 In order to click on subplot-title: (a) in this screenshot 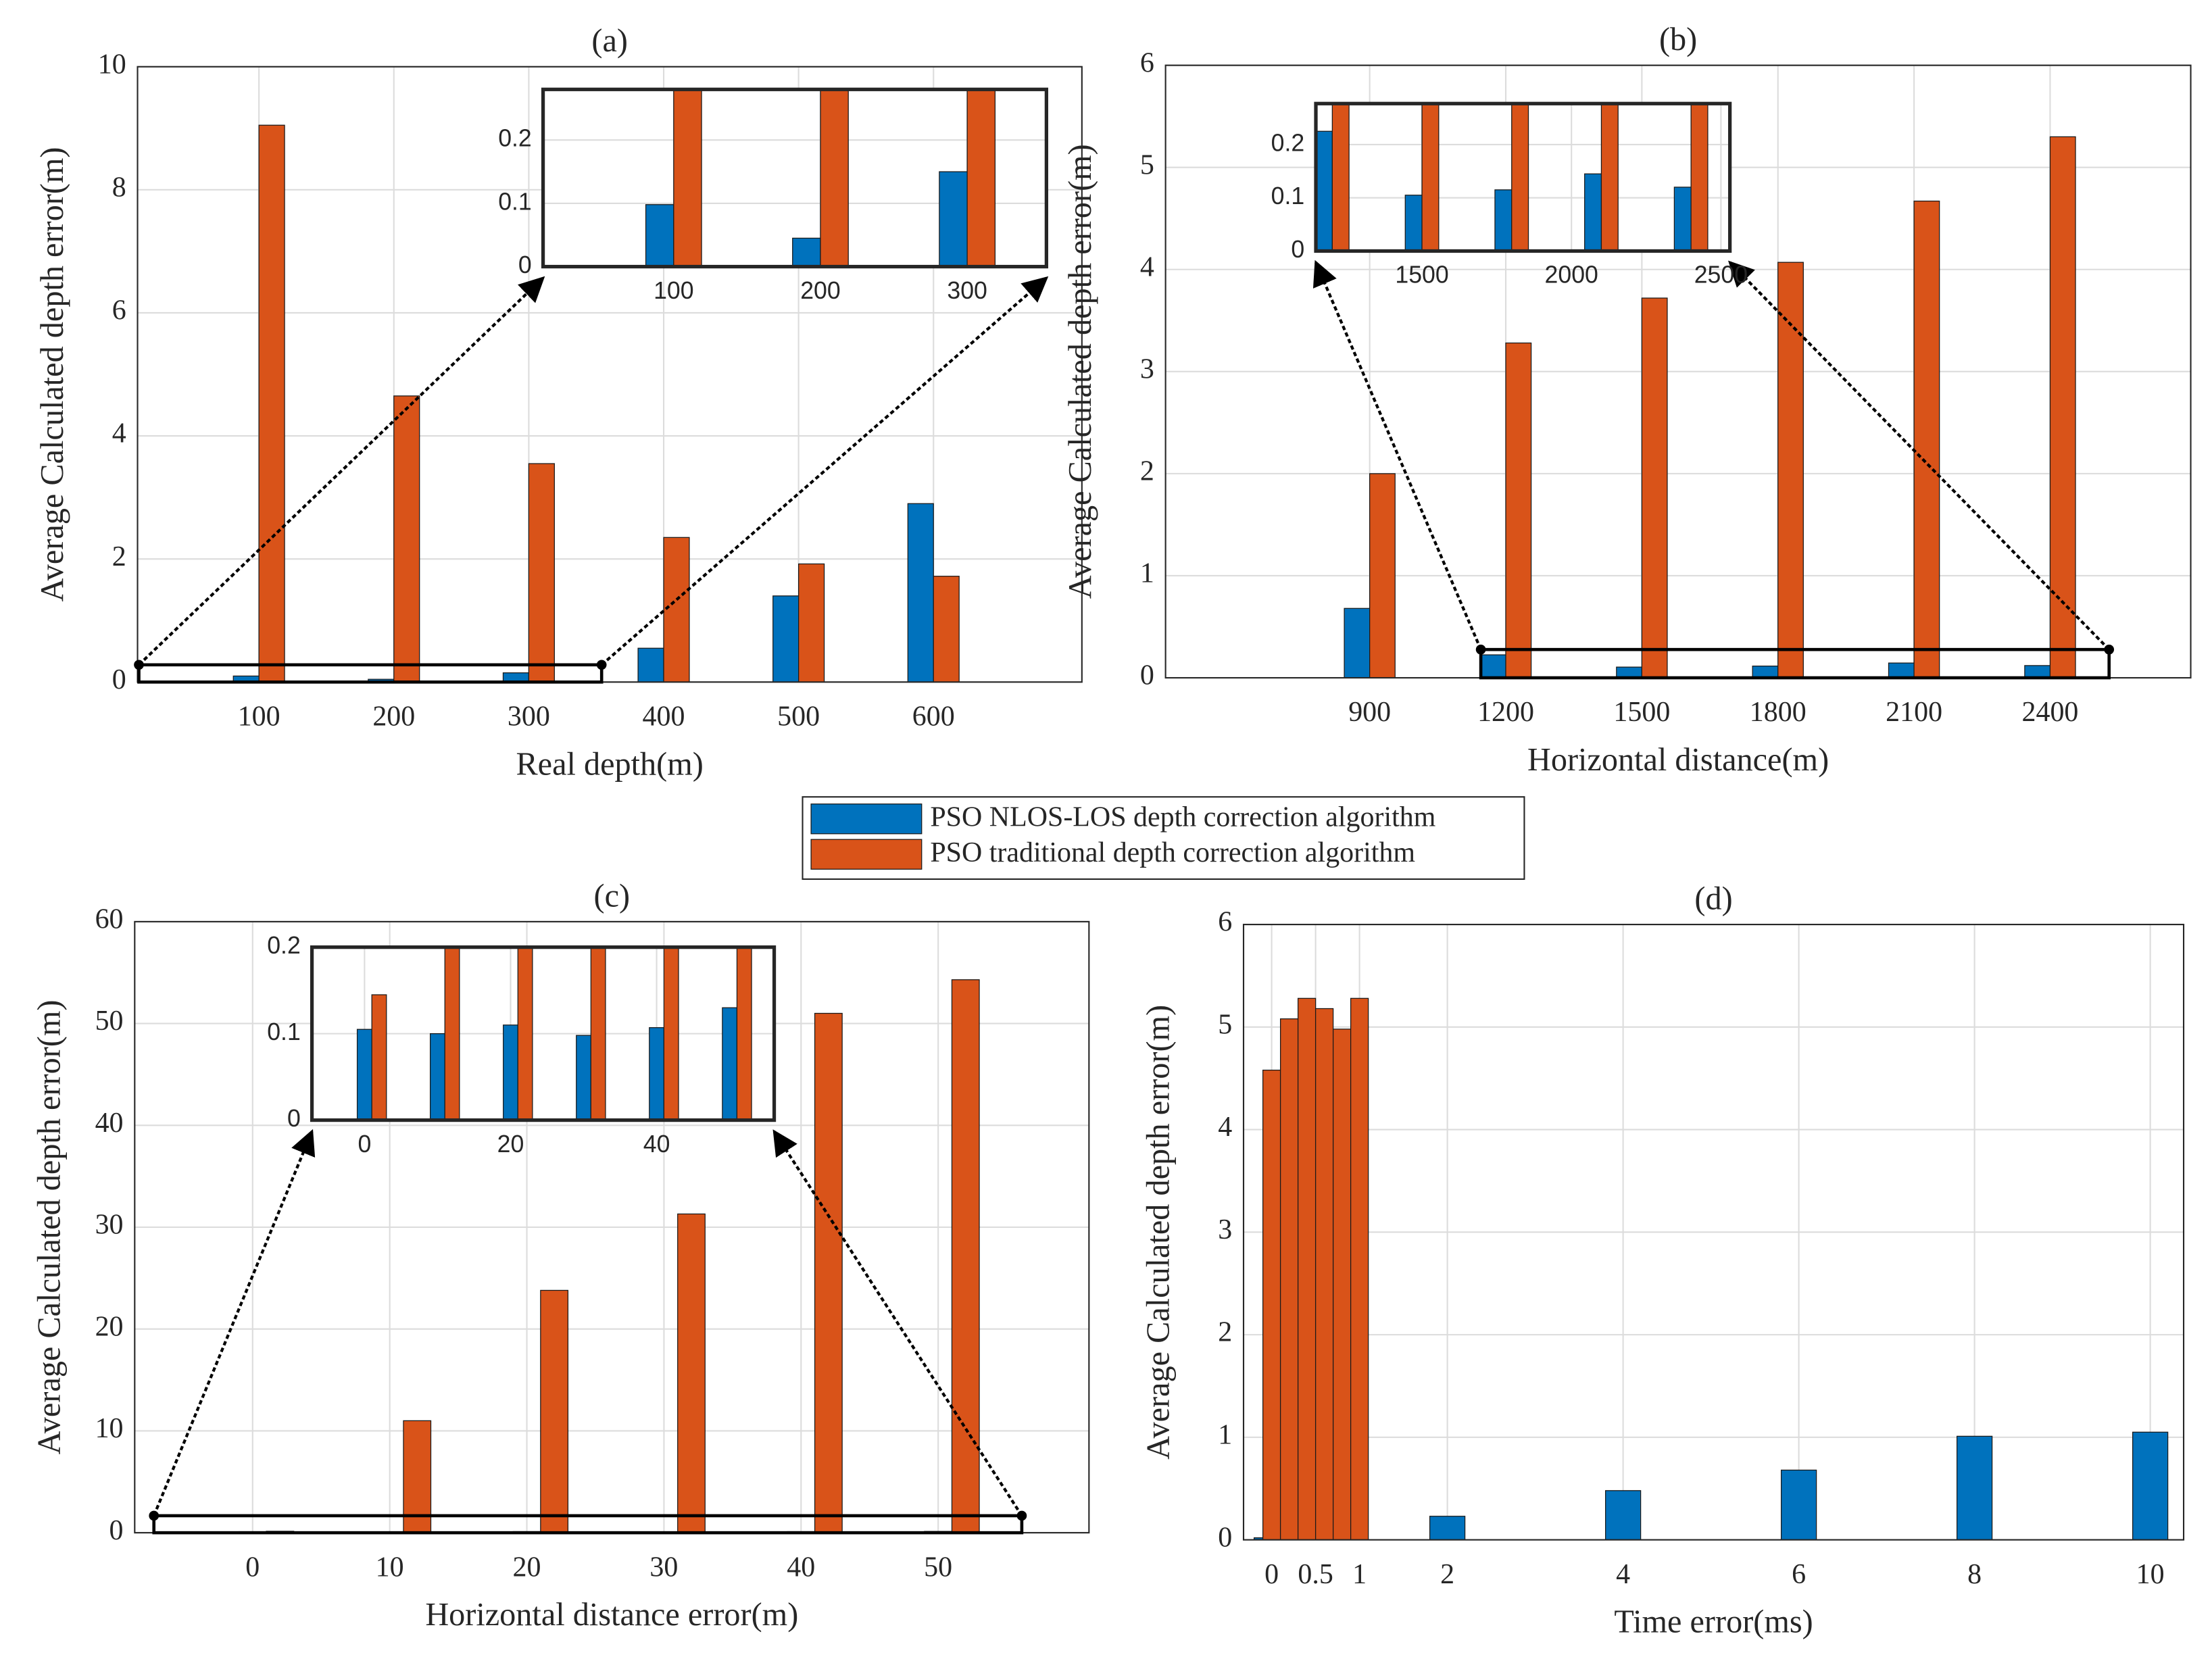, I will do `click(609, 41)`.